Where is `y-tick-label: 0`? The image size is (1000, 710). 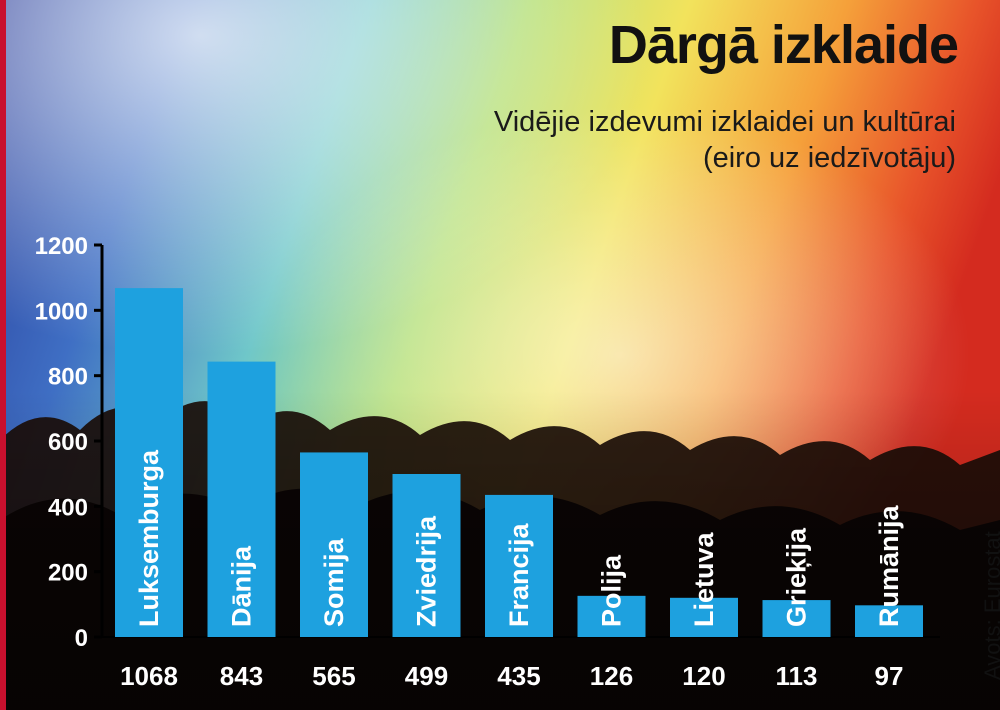 y-tick-label: 0 is located at coordinates (81, 638).